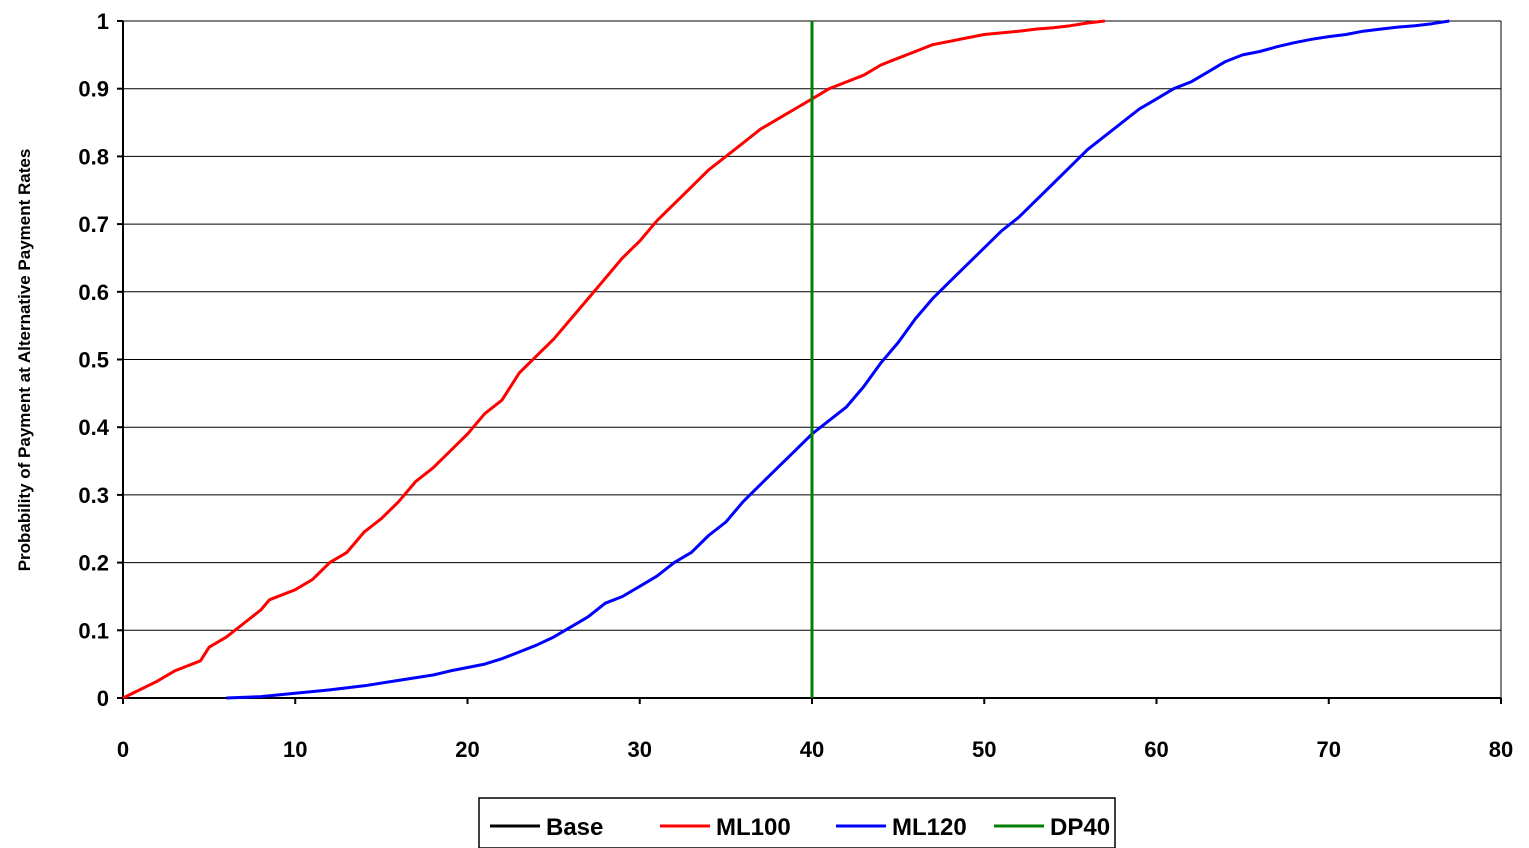 The width and height of the screenshot is (1529, 848). Describe the element at coordinates (93, 360) in the screenshot. I see `y-tick-label: 0.5` at that location.